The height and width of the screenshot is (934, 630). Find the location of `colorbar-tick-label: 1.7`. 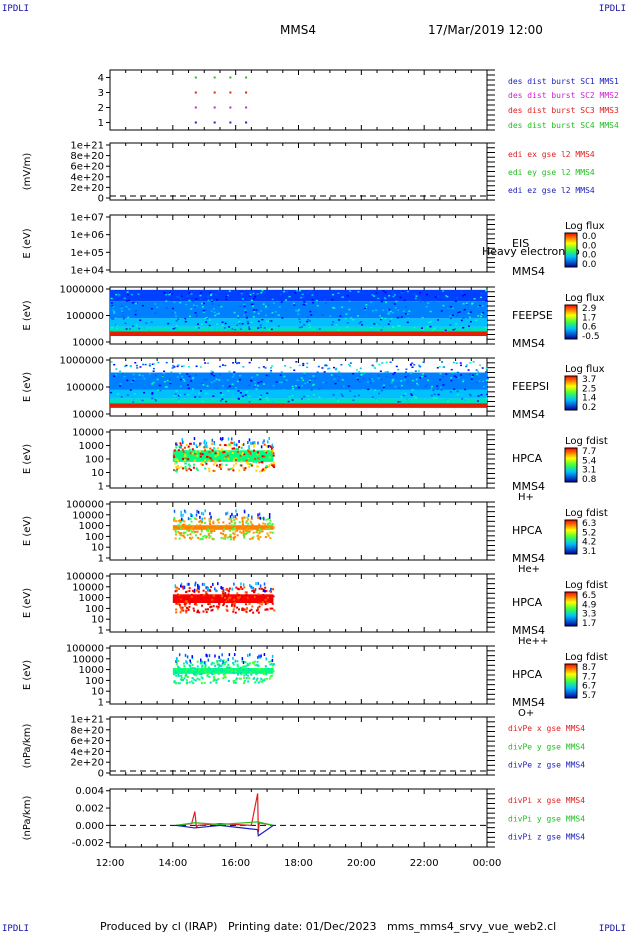

colorbar-tick-label: 1.7 is located at coordinates (589, 318).